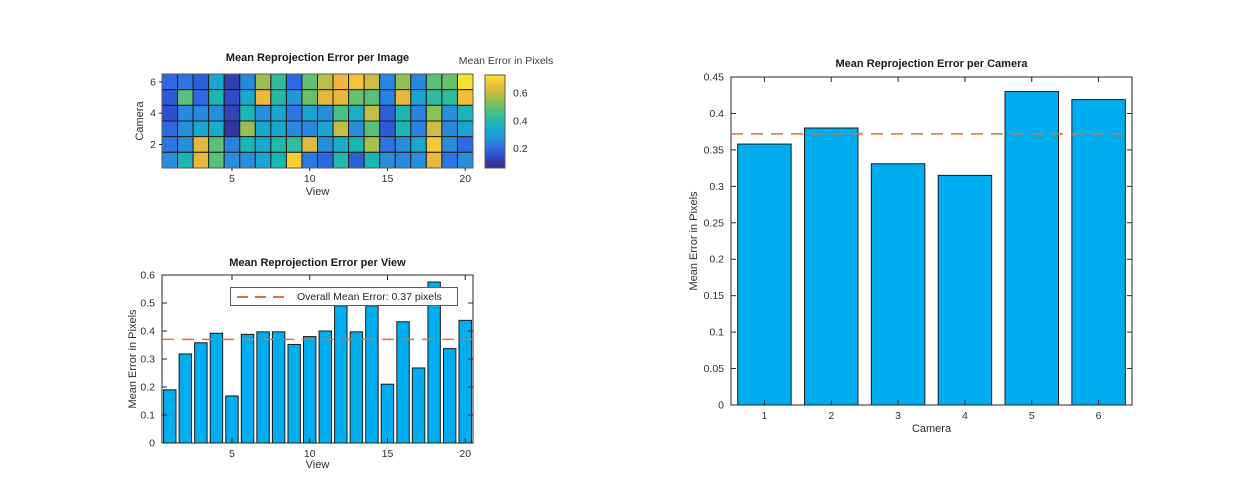 The image size is (1250, 500). Describe the element at coordinates (764, 416) in the screenshot. I see `svg-text: 1` at that location.